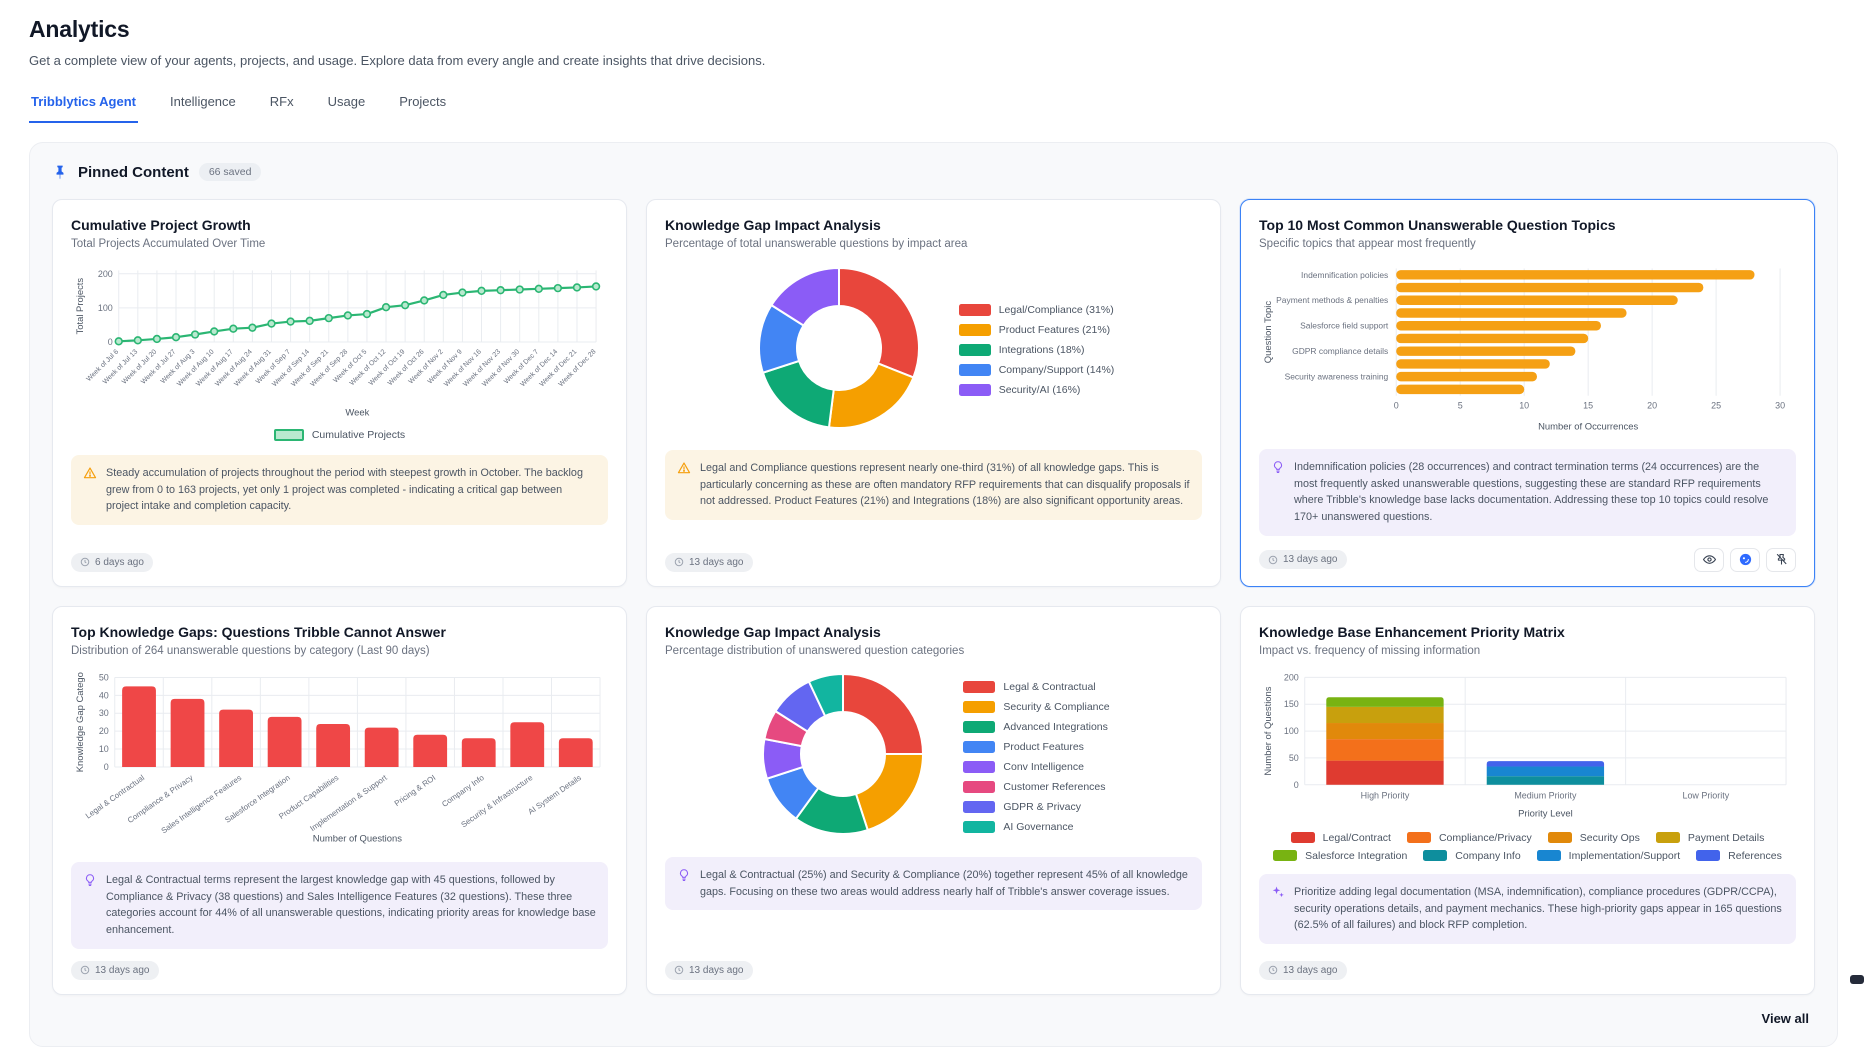  I want to click on tab-intelligence: Intelligence, so click(203, 105).